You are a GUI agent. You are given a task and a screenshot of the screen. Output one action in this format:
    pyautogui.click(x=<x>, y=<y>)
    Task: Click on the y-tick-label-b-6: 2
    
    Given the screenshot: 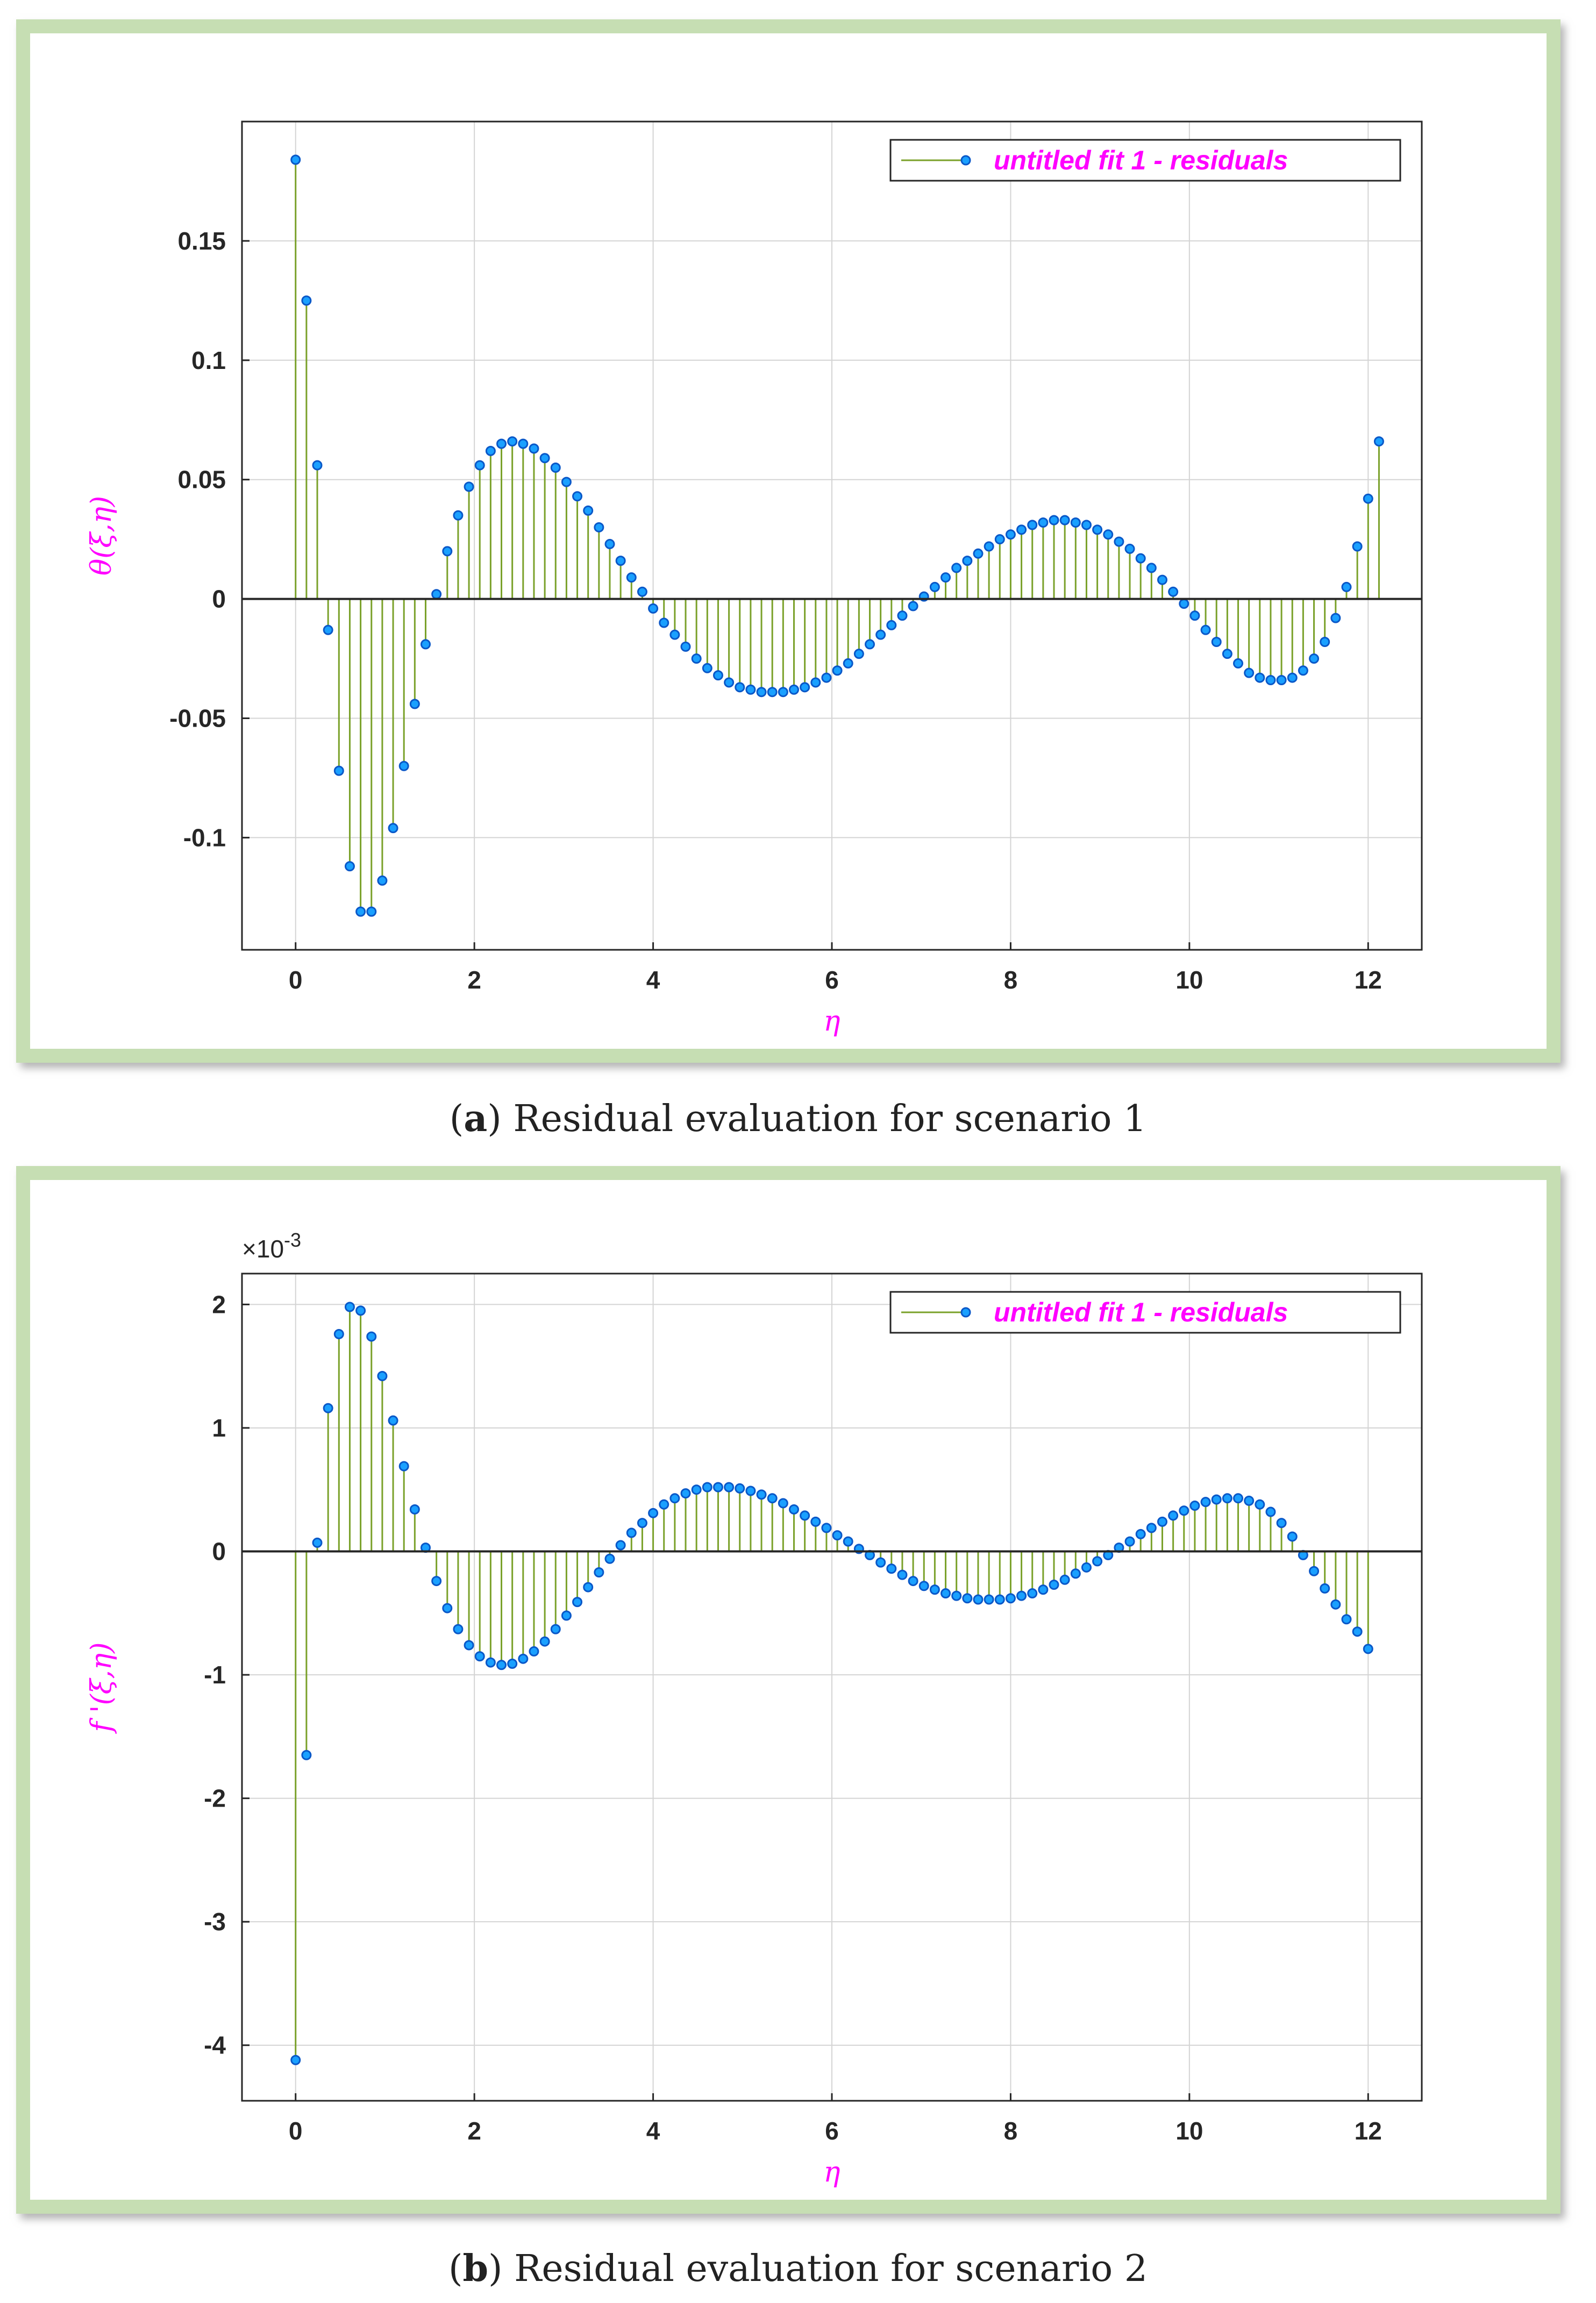 What is the action you would take?
    pyautogui.click(x=219, y=1304)
    